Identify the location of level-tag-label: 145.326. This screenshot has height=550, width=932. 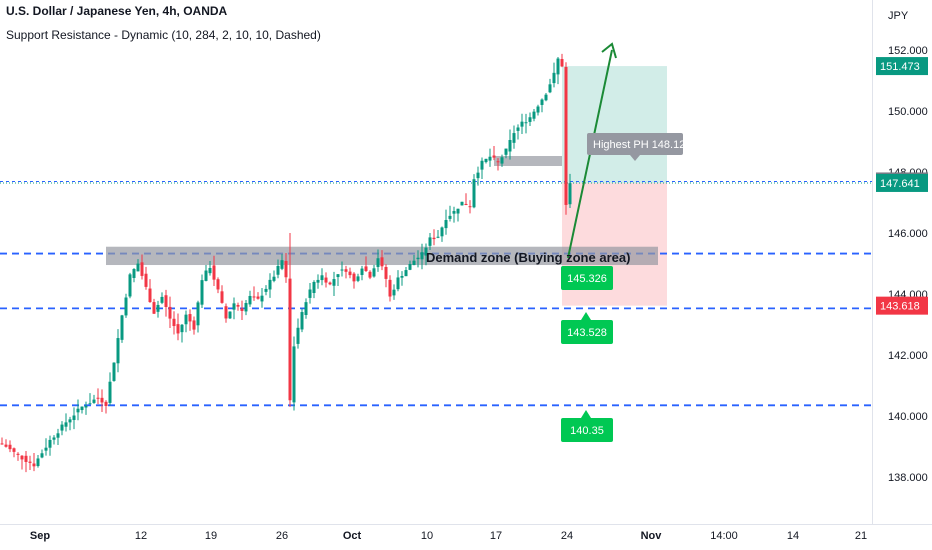
(587, 279).